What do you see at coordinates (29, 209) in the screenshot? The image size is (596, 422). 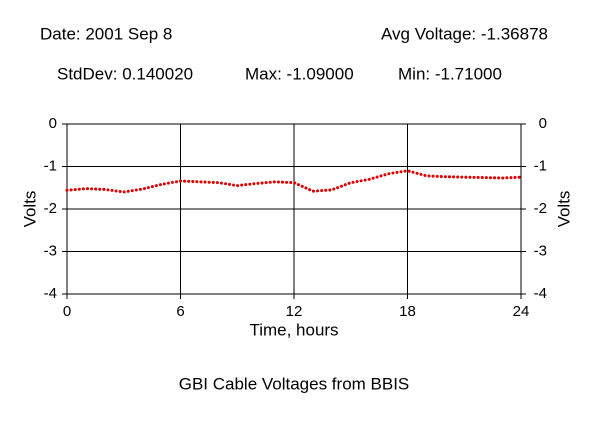 I see `y-axis-label: Volts` at bounding box center [29, 209].